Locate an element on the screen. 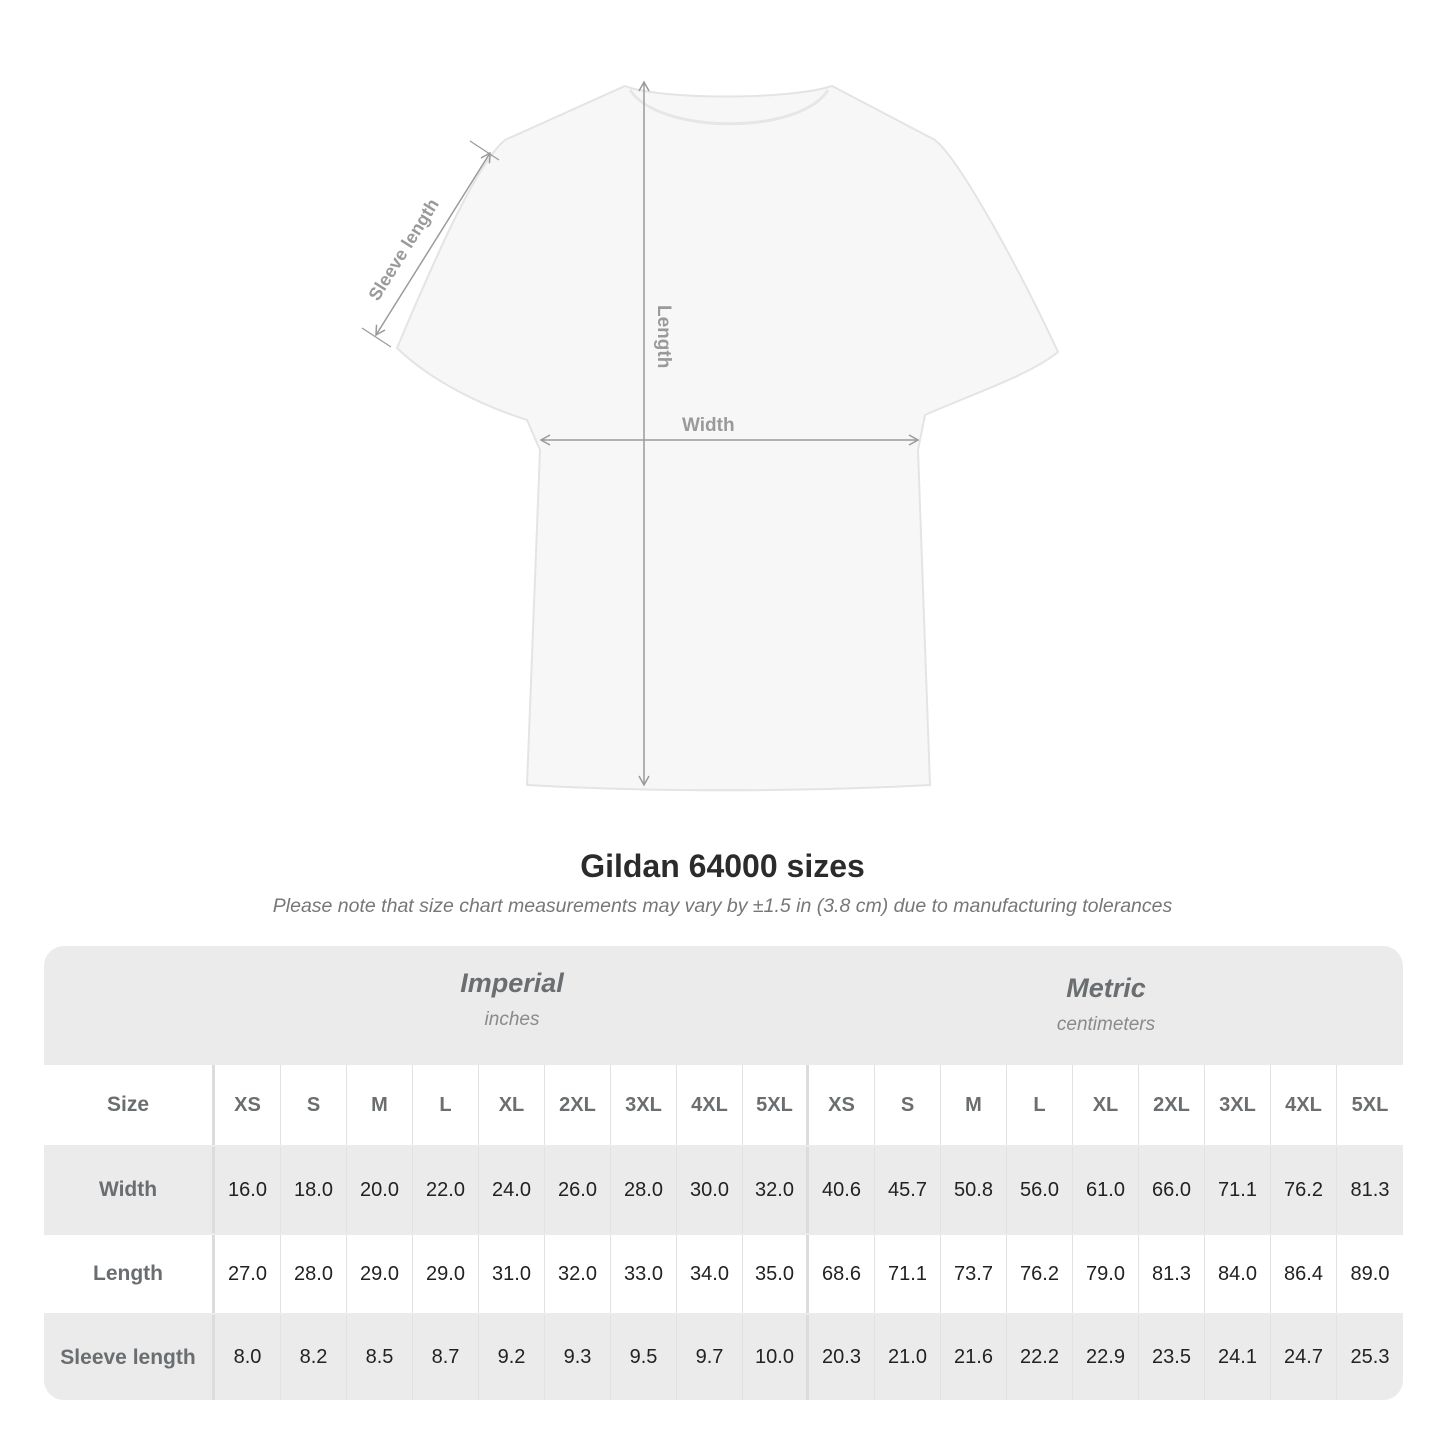 The height and width of the screenshot is (1445, 1445). table-cell: 84.0 is located at coordinates (1238, 1274).